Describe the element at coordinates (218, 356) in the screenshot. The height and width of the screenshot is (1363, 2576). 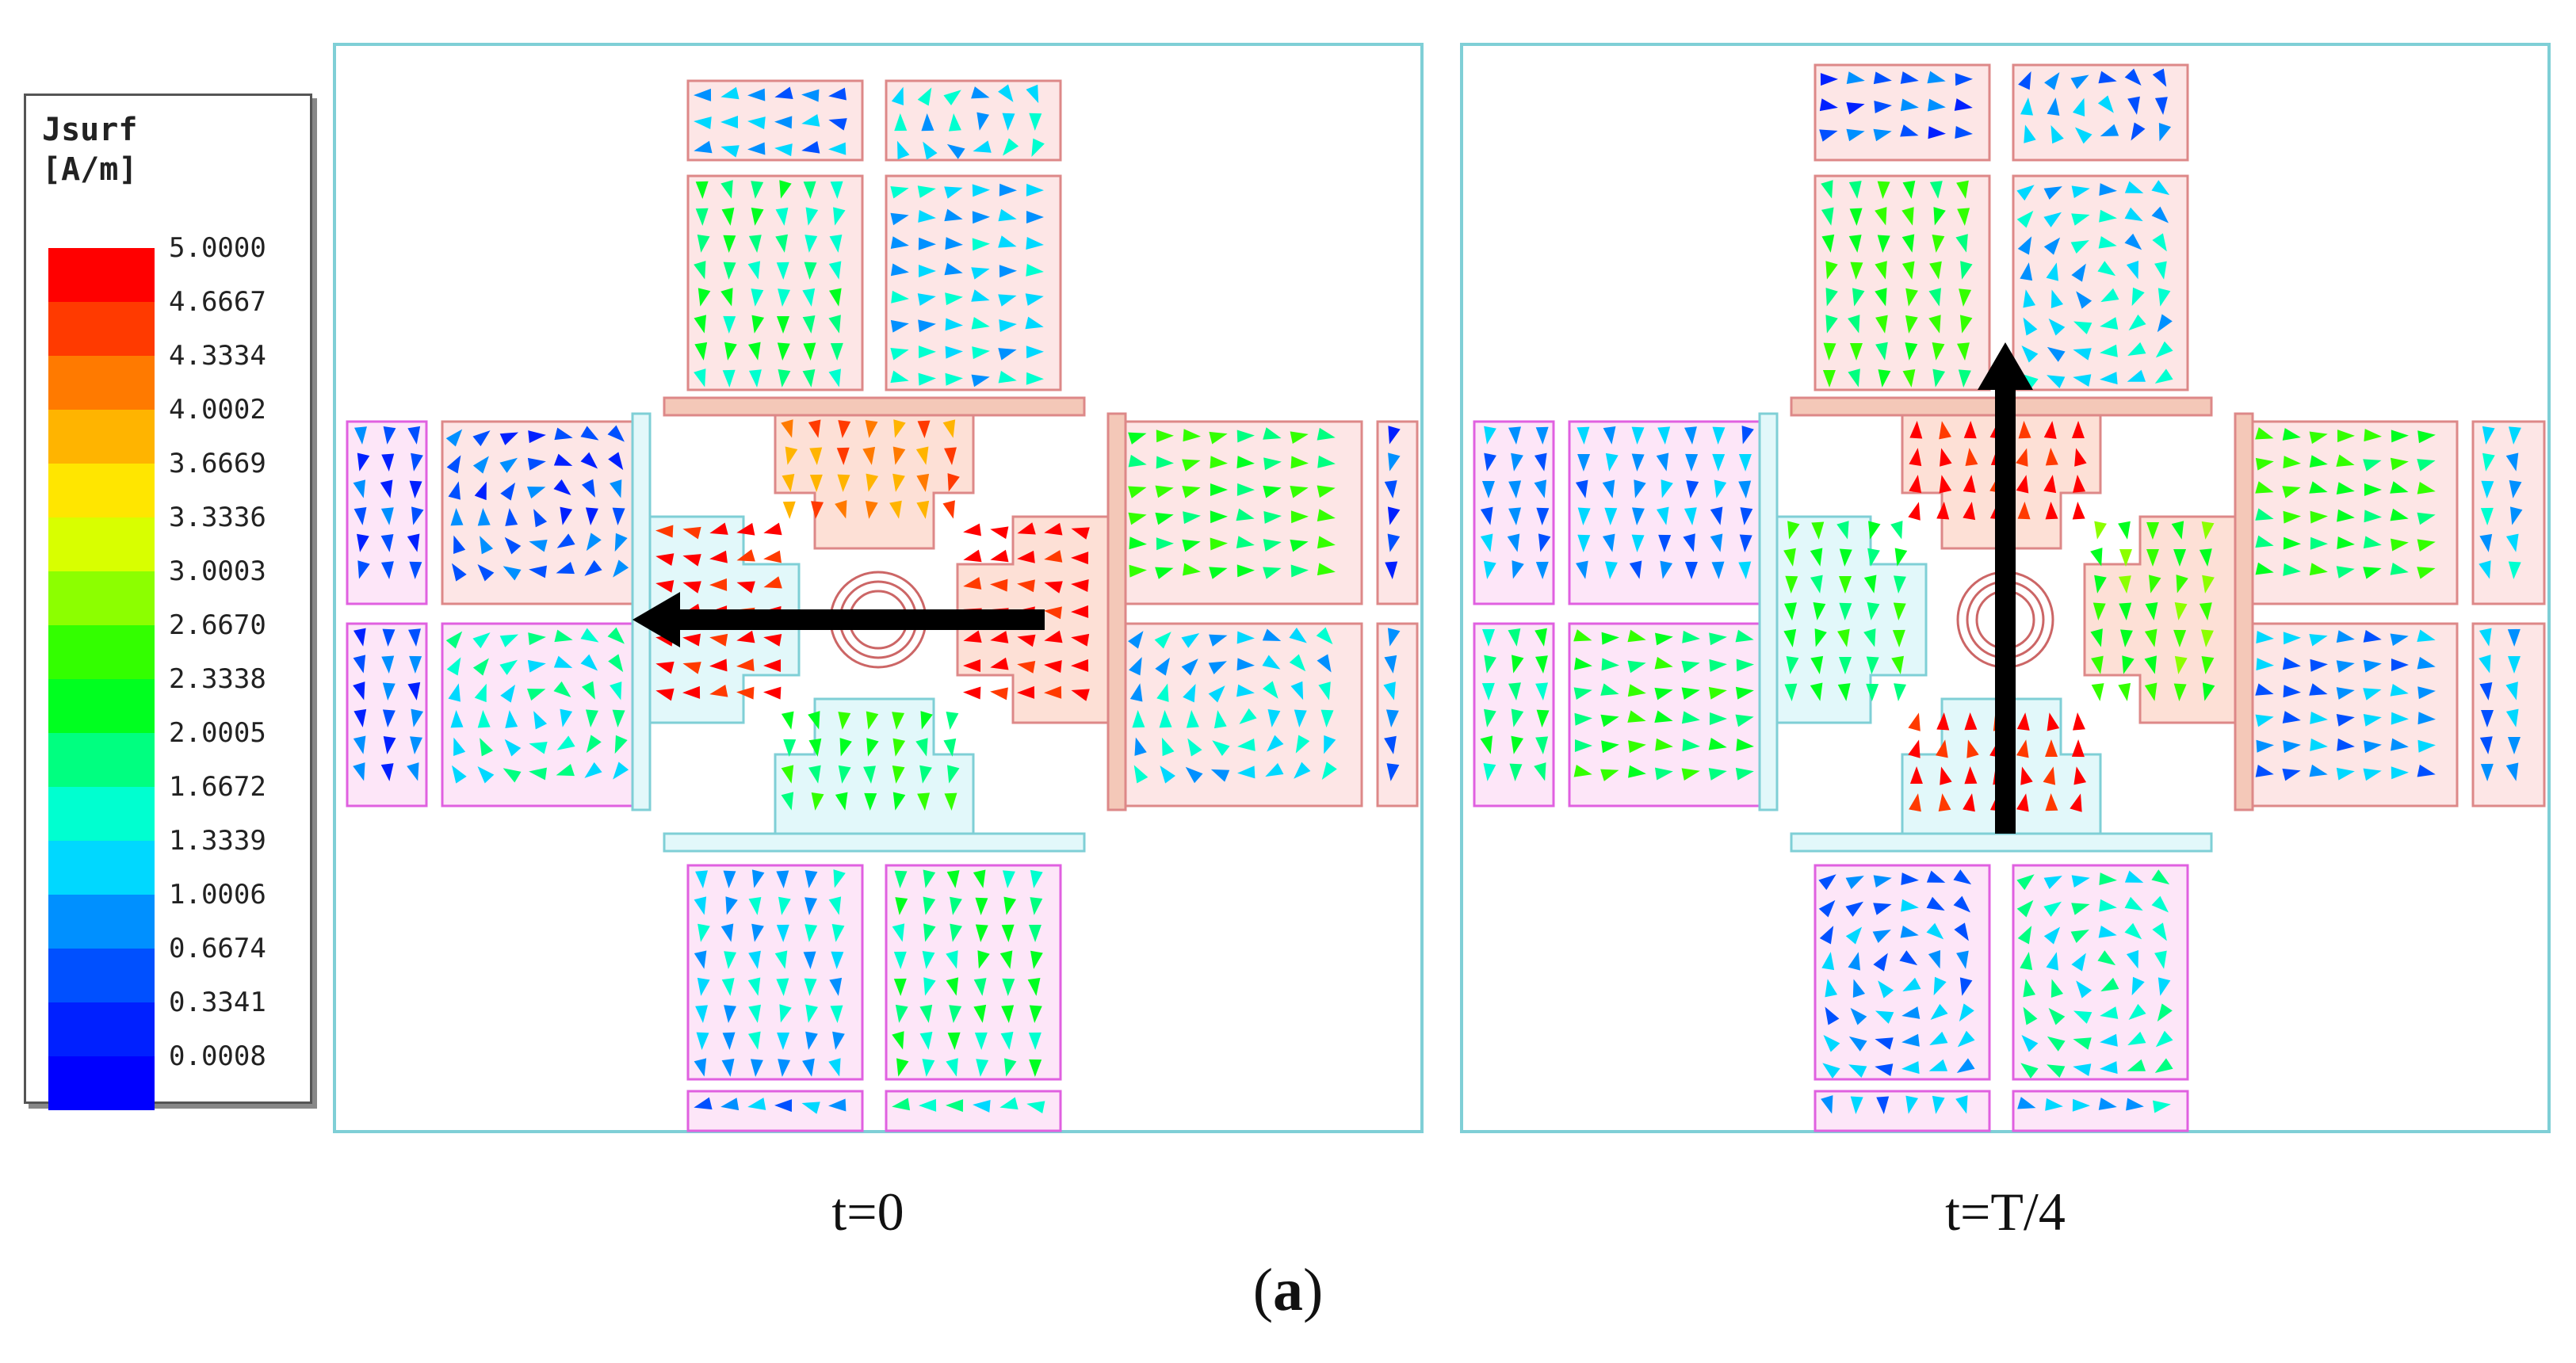
I see `legend-level-label: 4.3334` at that location.